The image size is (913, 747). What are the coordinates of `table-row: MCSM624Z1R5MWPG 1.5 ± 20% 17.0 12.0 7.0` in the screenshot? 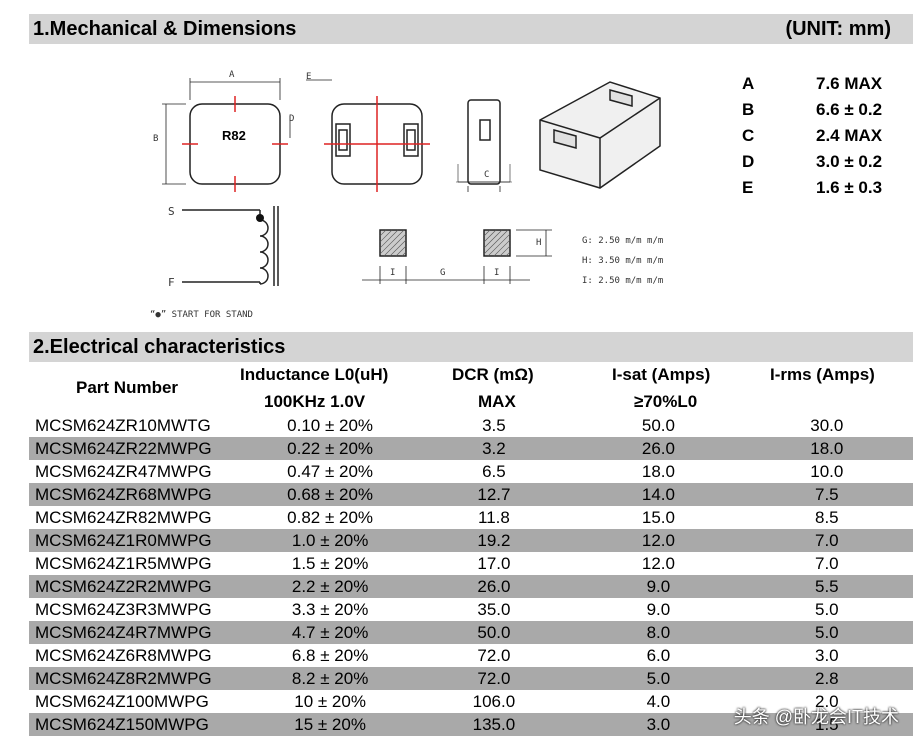 It's located at (471, 563).